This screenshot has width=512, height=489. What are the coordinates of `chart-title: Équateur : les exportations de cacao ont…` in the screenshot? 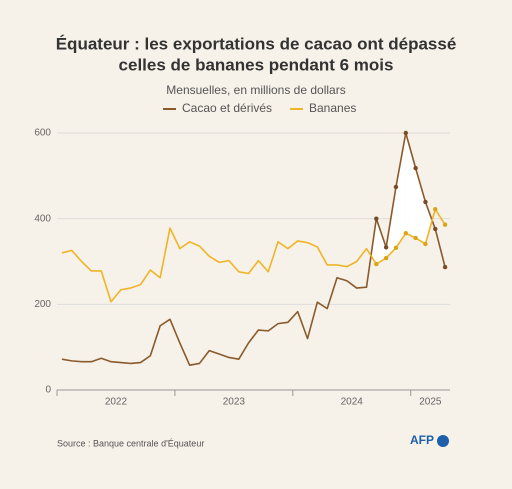 It's located at (256, 43).